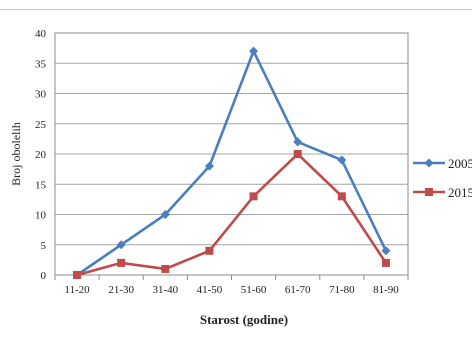  What do you see at coordinates (429, 163) in the screenshot?
I see `legend-marker-2005` at bounding box center [429, 163].